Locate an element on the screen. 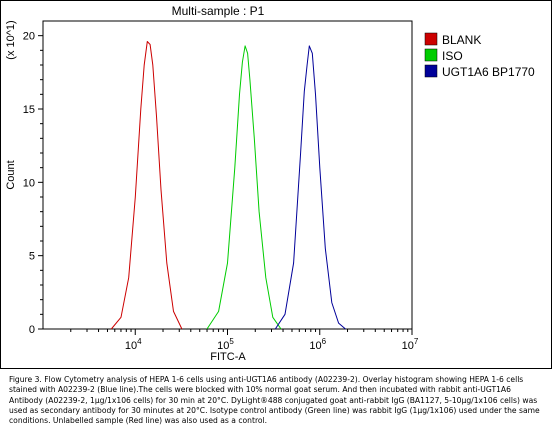 This screenshot has height=437, width=552. y-tick-label: 10 is located at coordinates (29, 183).